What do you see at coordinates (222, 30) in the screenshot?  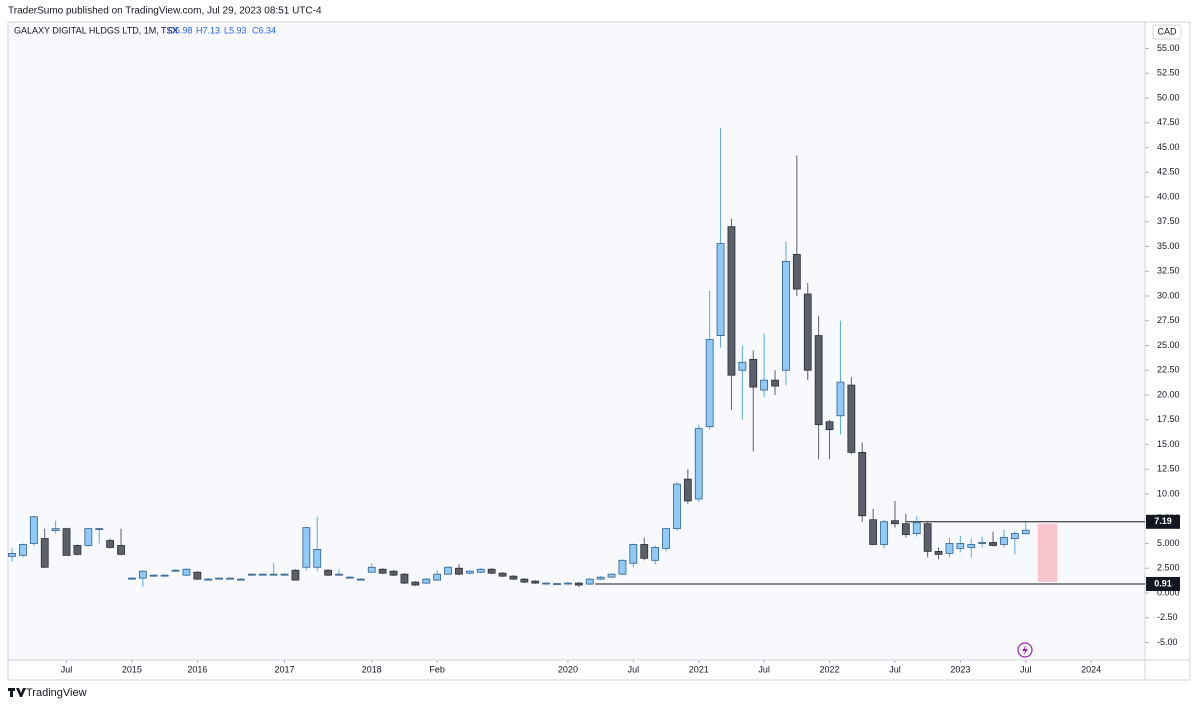 I see `legend-ohlc: O5.98 H7.13 L5.93 C6.34` at bounding box center [222, 30].